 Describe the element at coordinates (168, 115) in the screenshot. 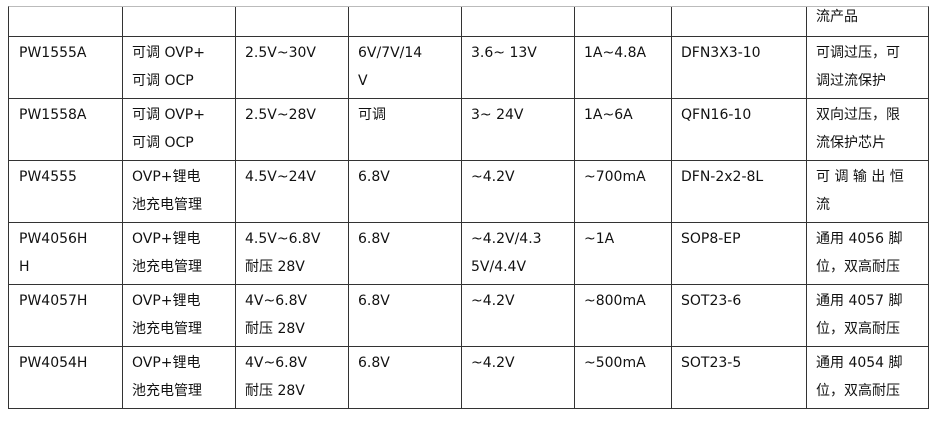

I see `cell-text: 可调 OVP+` at that location.